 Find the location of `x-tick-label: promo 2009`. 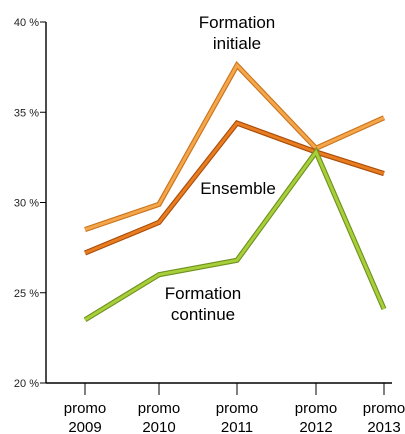

x-tick-label: promo 2009 is located at coordinates (85, 417).